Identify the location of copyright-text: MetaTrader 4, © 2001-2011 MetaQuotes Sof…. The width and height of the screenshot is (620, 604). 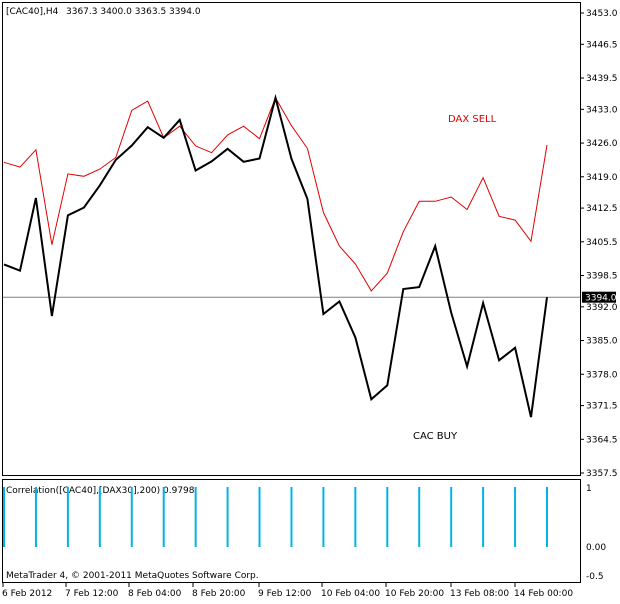
(132, 576).